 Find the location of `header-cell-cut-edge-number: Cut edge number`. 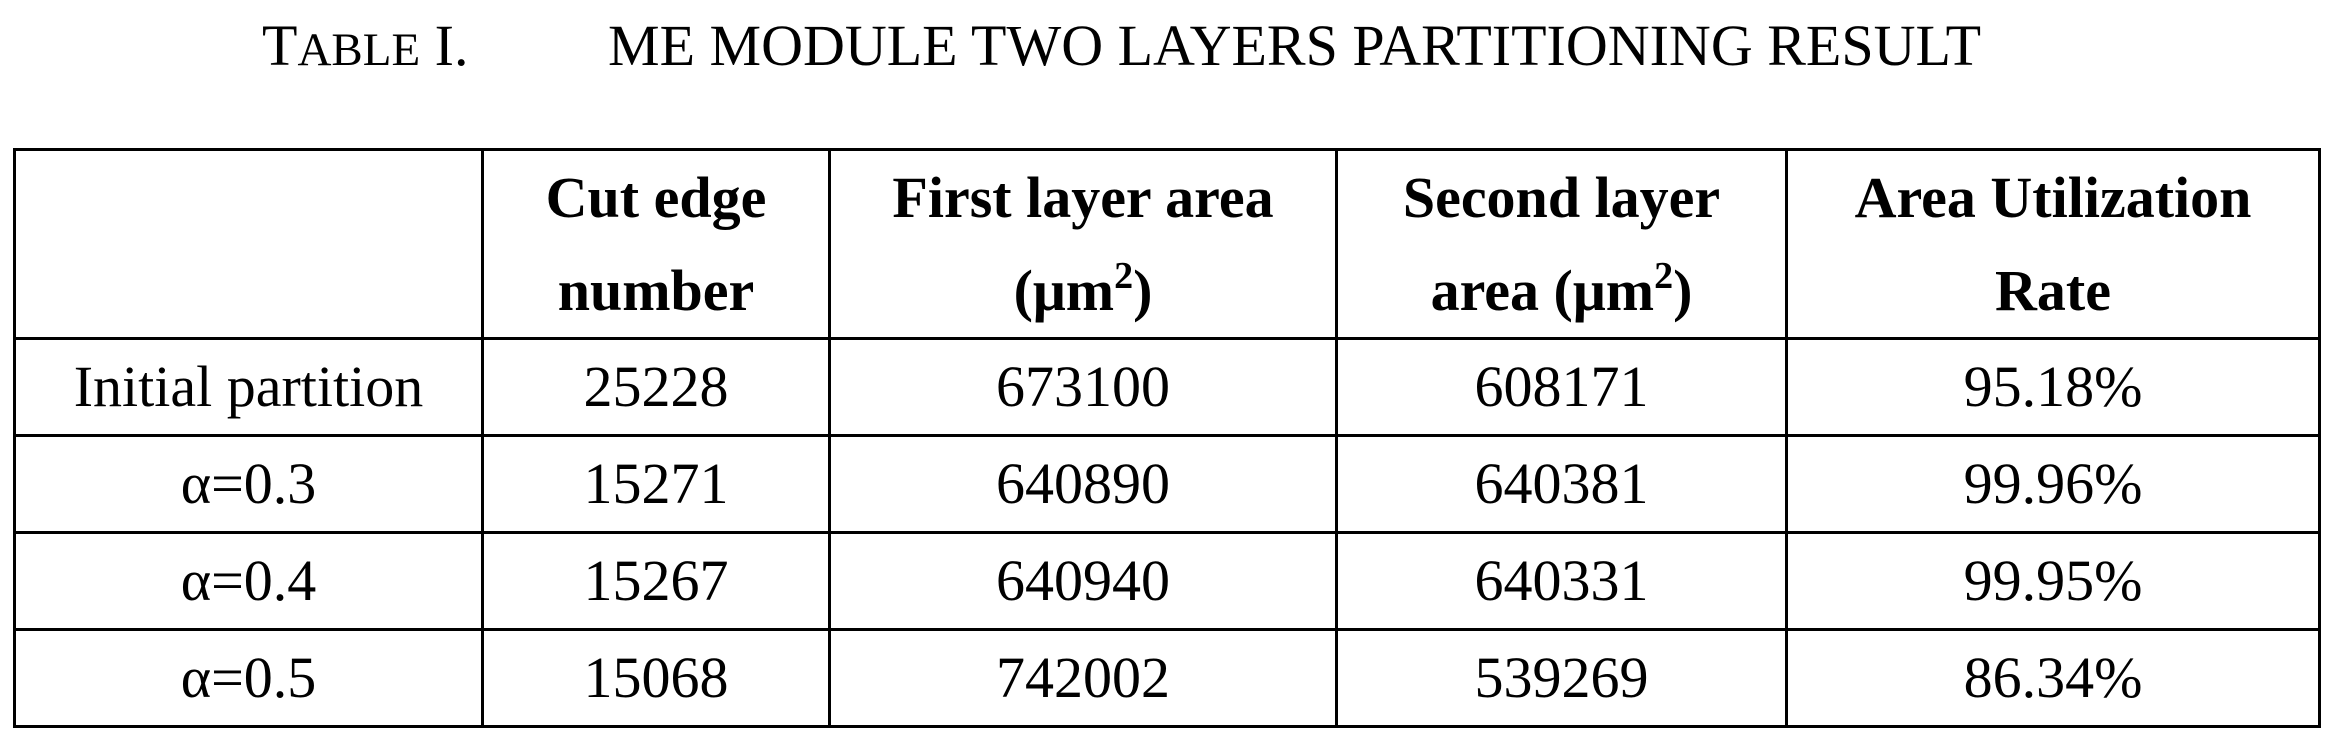

header-cell-cut-edge-number: Cut edge number is located at coordinates (656, 244).